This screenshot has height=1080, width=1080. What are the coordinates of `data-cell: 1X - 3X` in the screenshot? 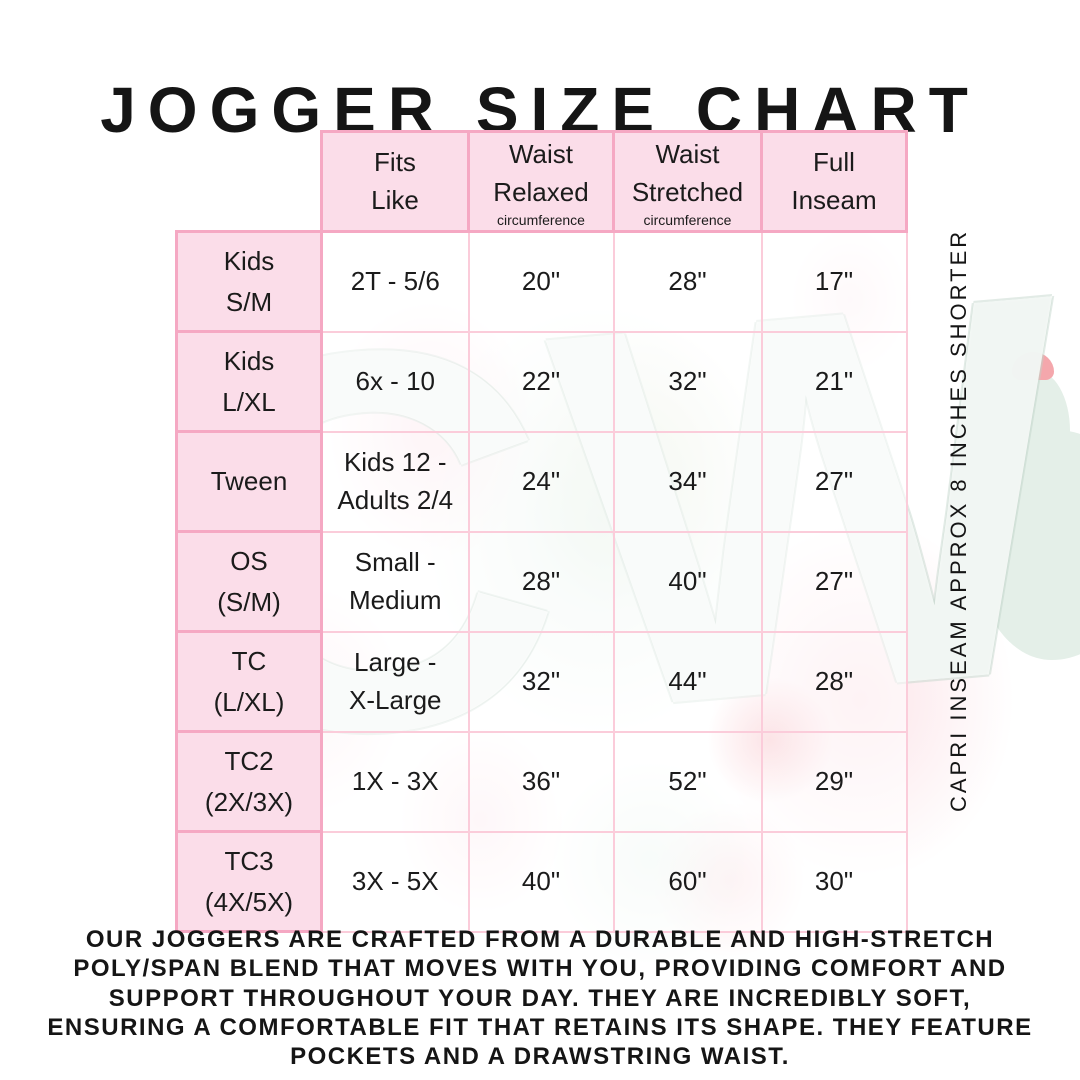 It's located at (395, 781).